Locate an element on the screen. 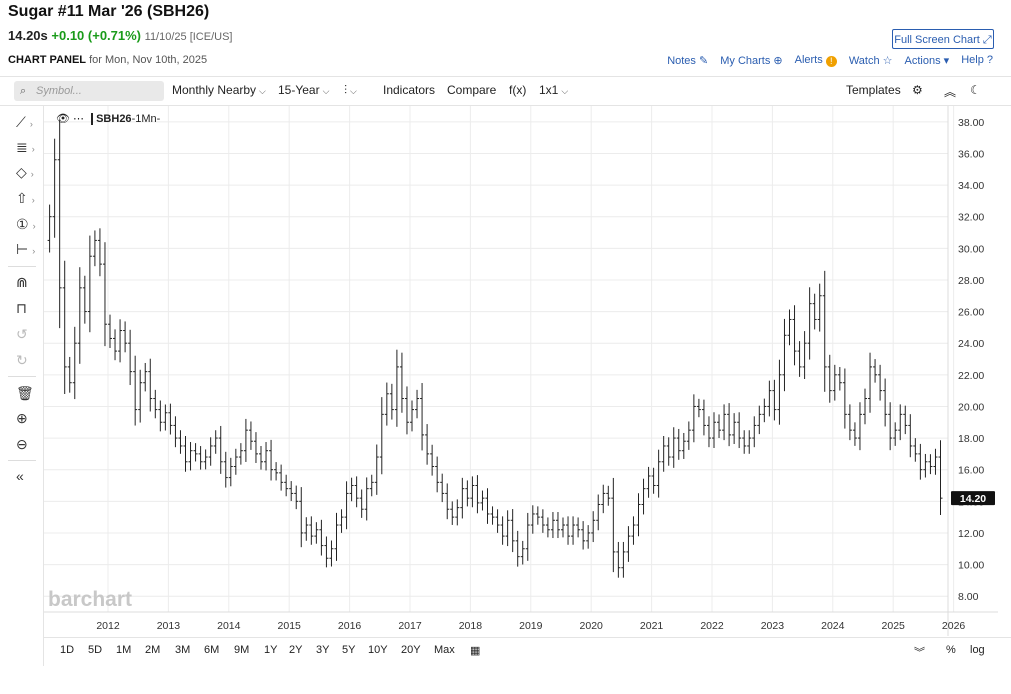 This screenshot has height=694, width=1011. indicators-button: Indicators is located at coordinates (409, 90).